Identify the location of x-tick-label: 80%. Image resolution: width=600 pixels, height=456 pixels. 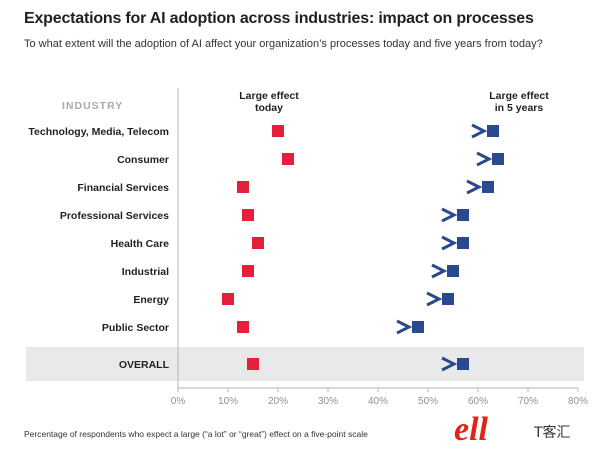
(578, 401).